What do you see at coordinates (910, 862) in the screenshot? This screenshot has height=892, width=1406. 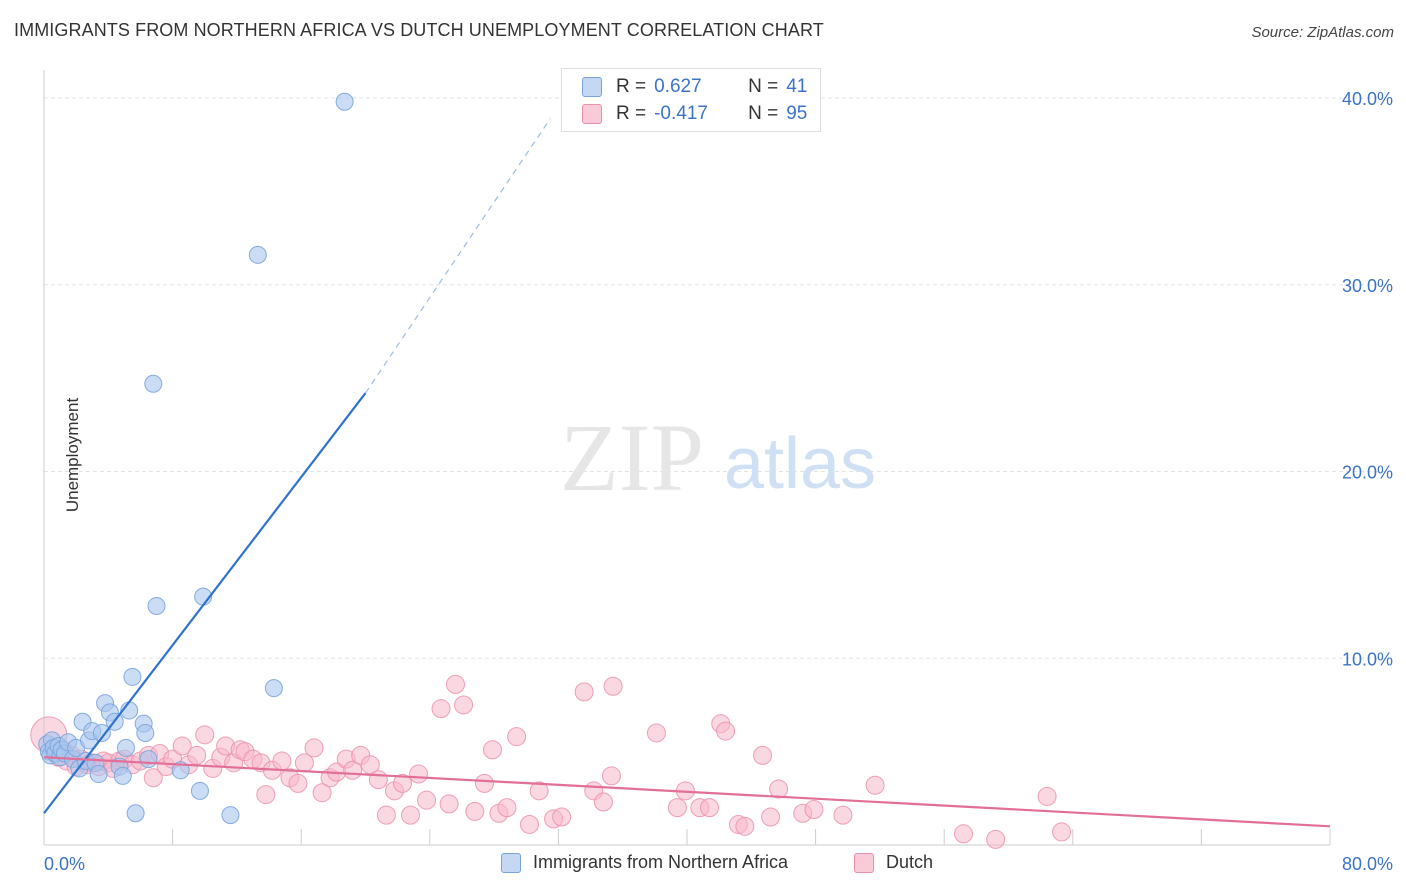 I see `legend-label-dutch: Dutch` at bounding box center [910, 862].